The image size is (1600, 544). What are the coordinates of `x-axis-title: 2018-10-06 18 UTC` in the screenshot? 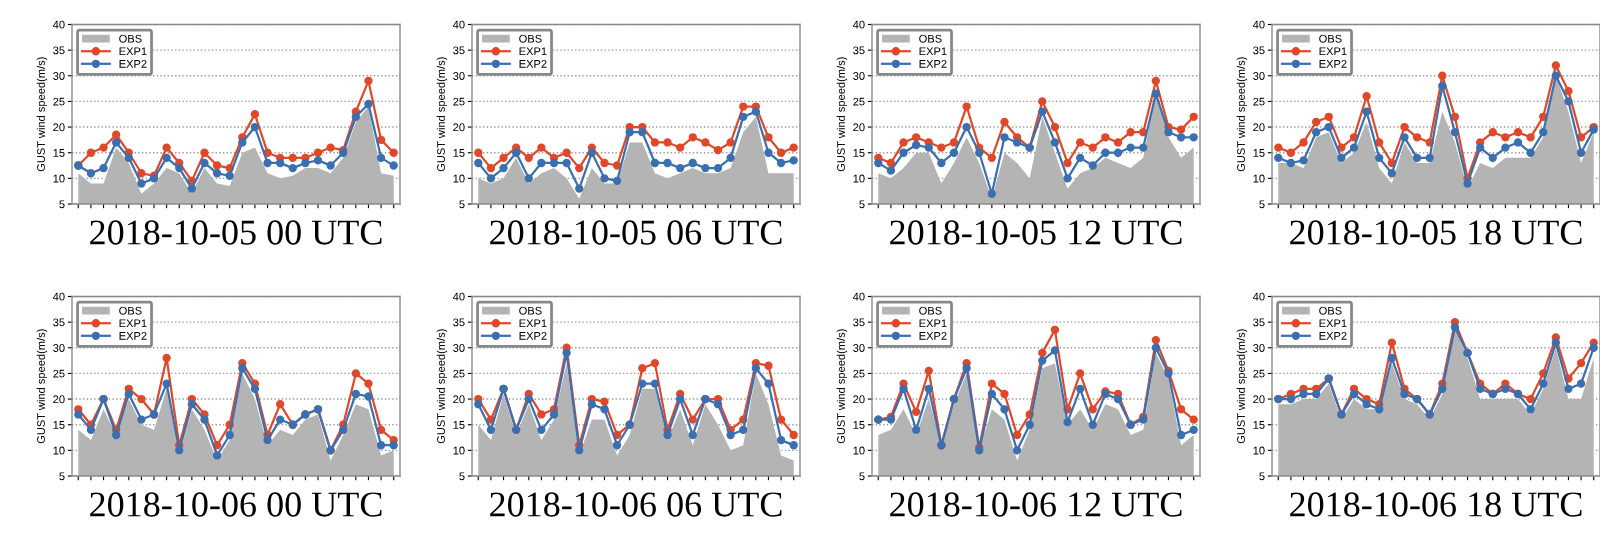 It's located at (1436, 504).